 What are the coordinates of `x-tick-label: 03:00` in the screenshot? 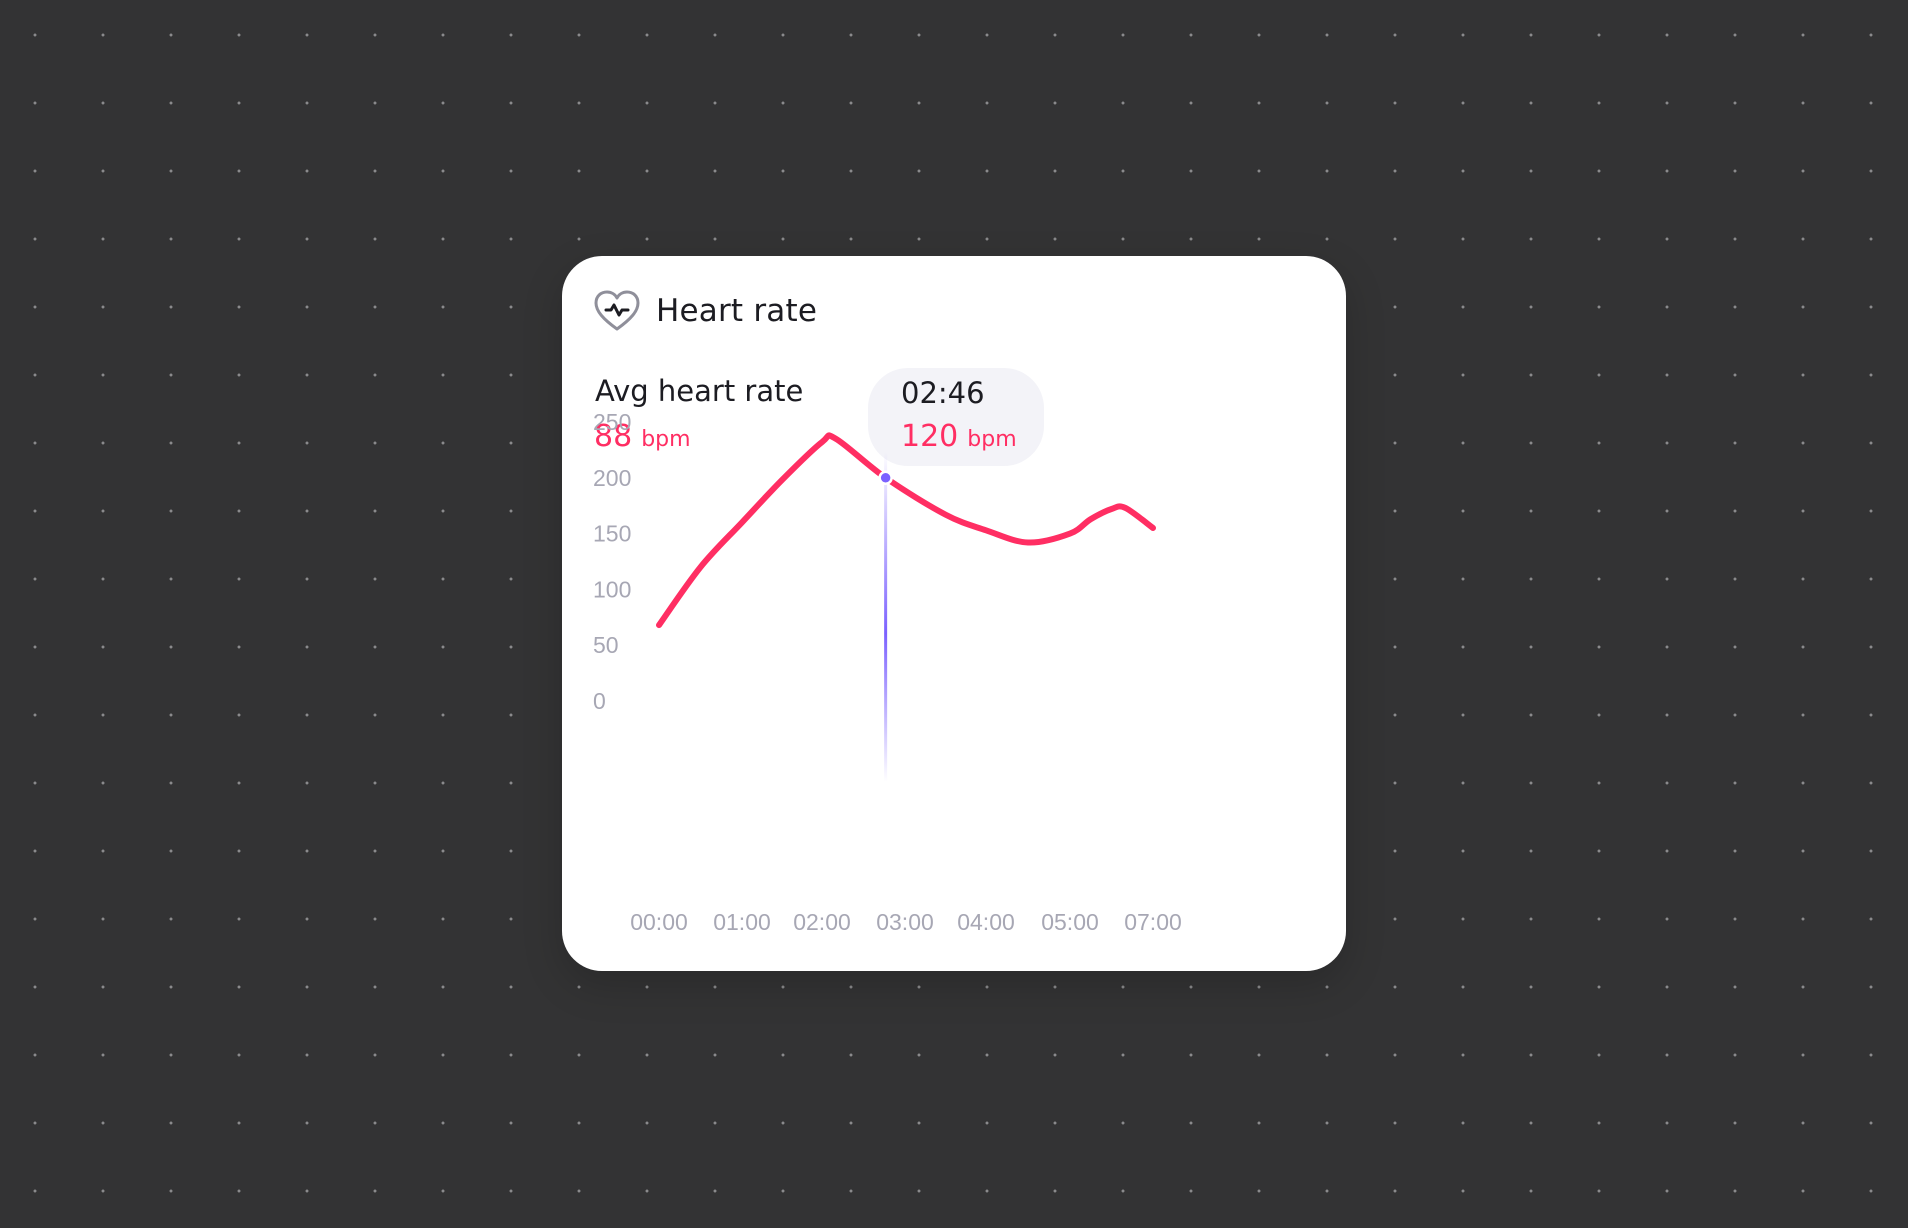 It's located at (905, 922).